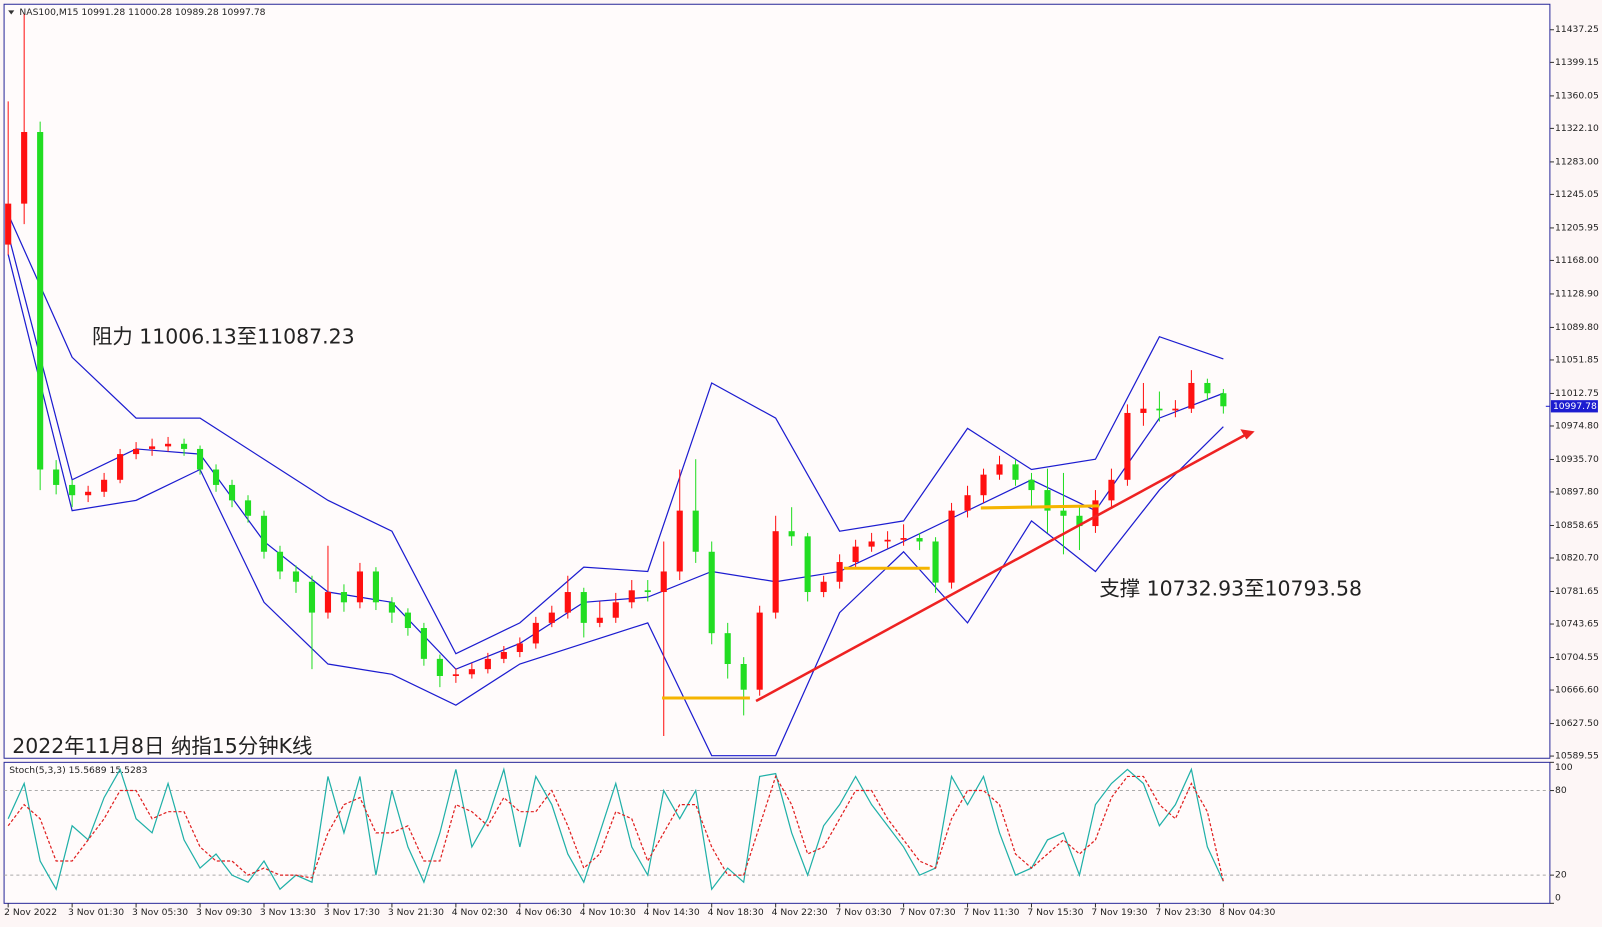  What do you see at coordinates (1577, 327) in the screenshot?
I see `y-tick-label: 11089.80` at bounding box center [1577, 327].